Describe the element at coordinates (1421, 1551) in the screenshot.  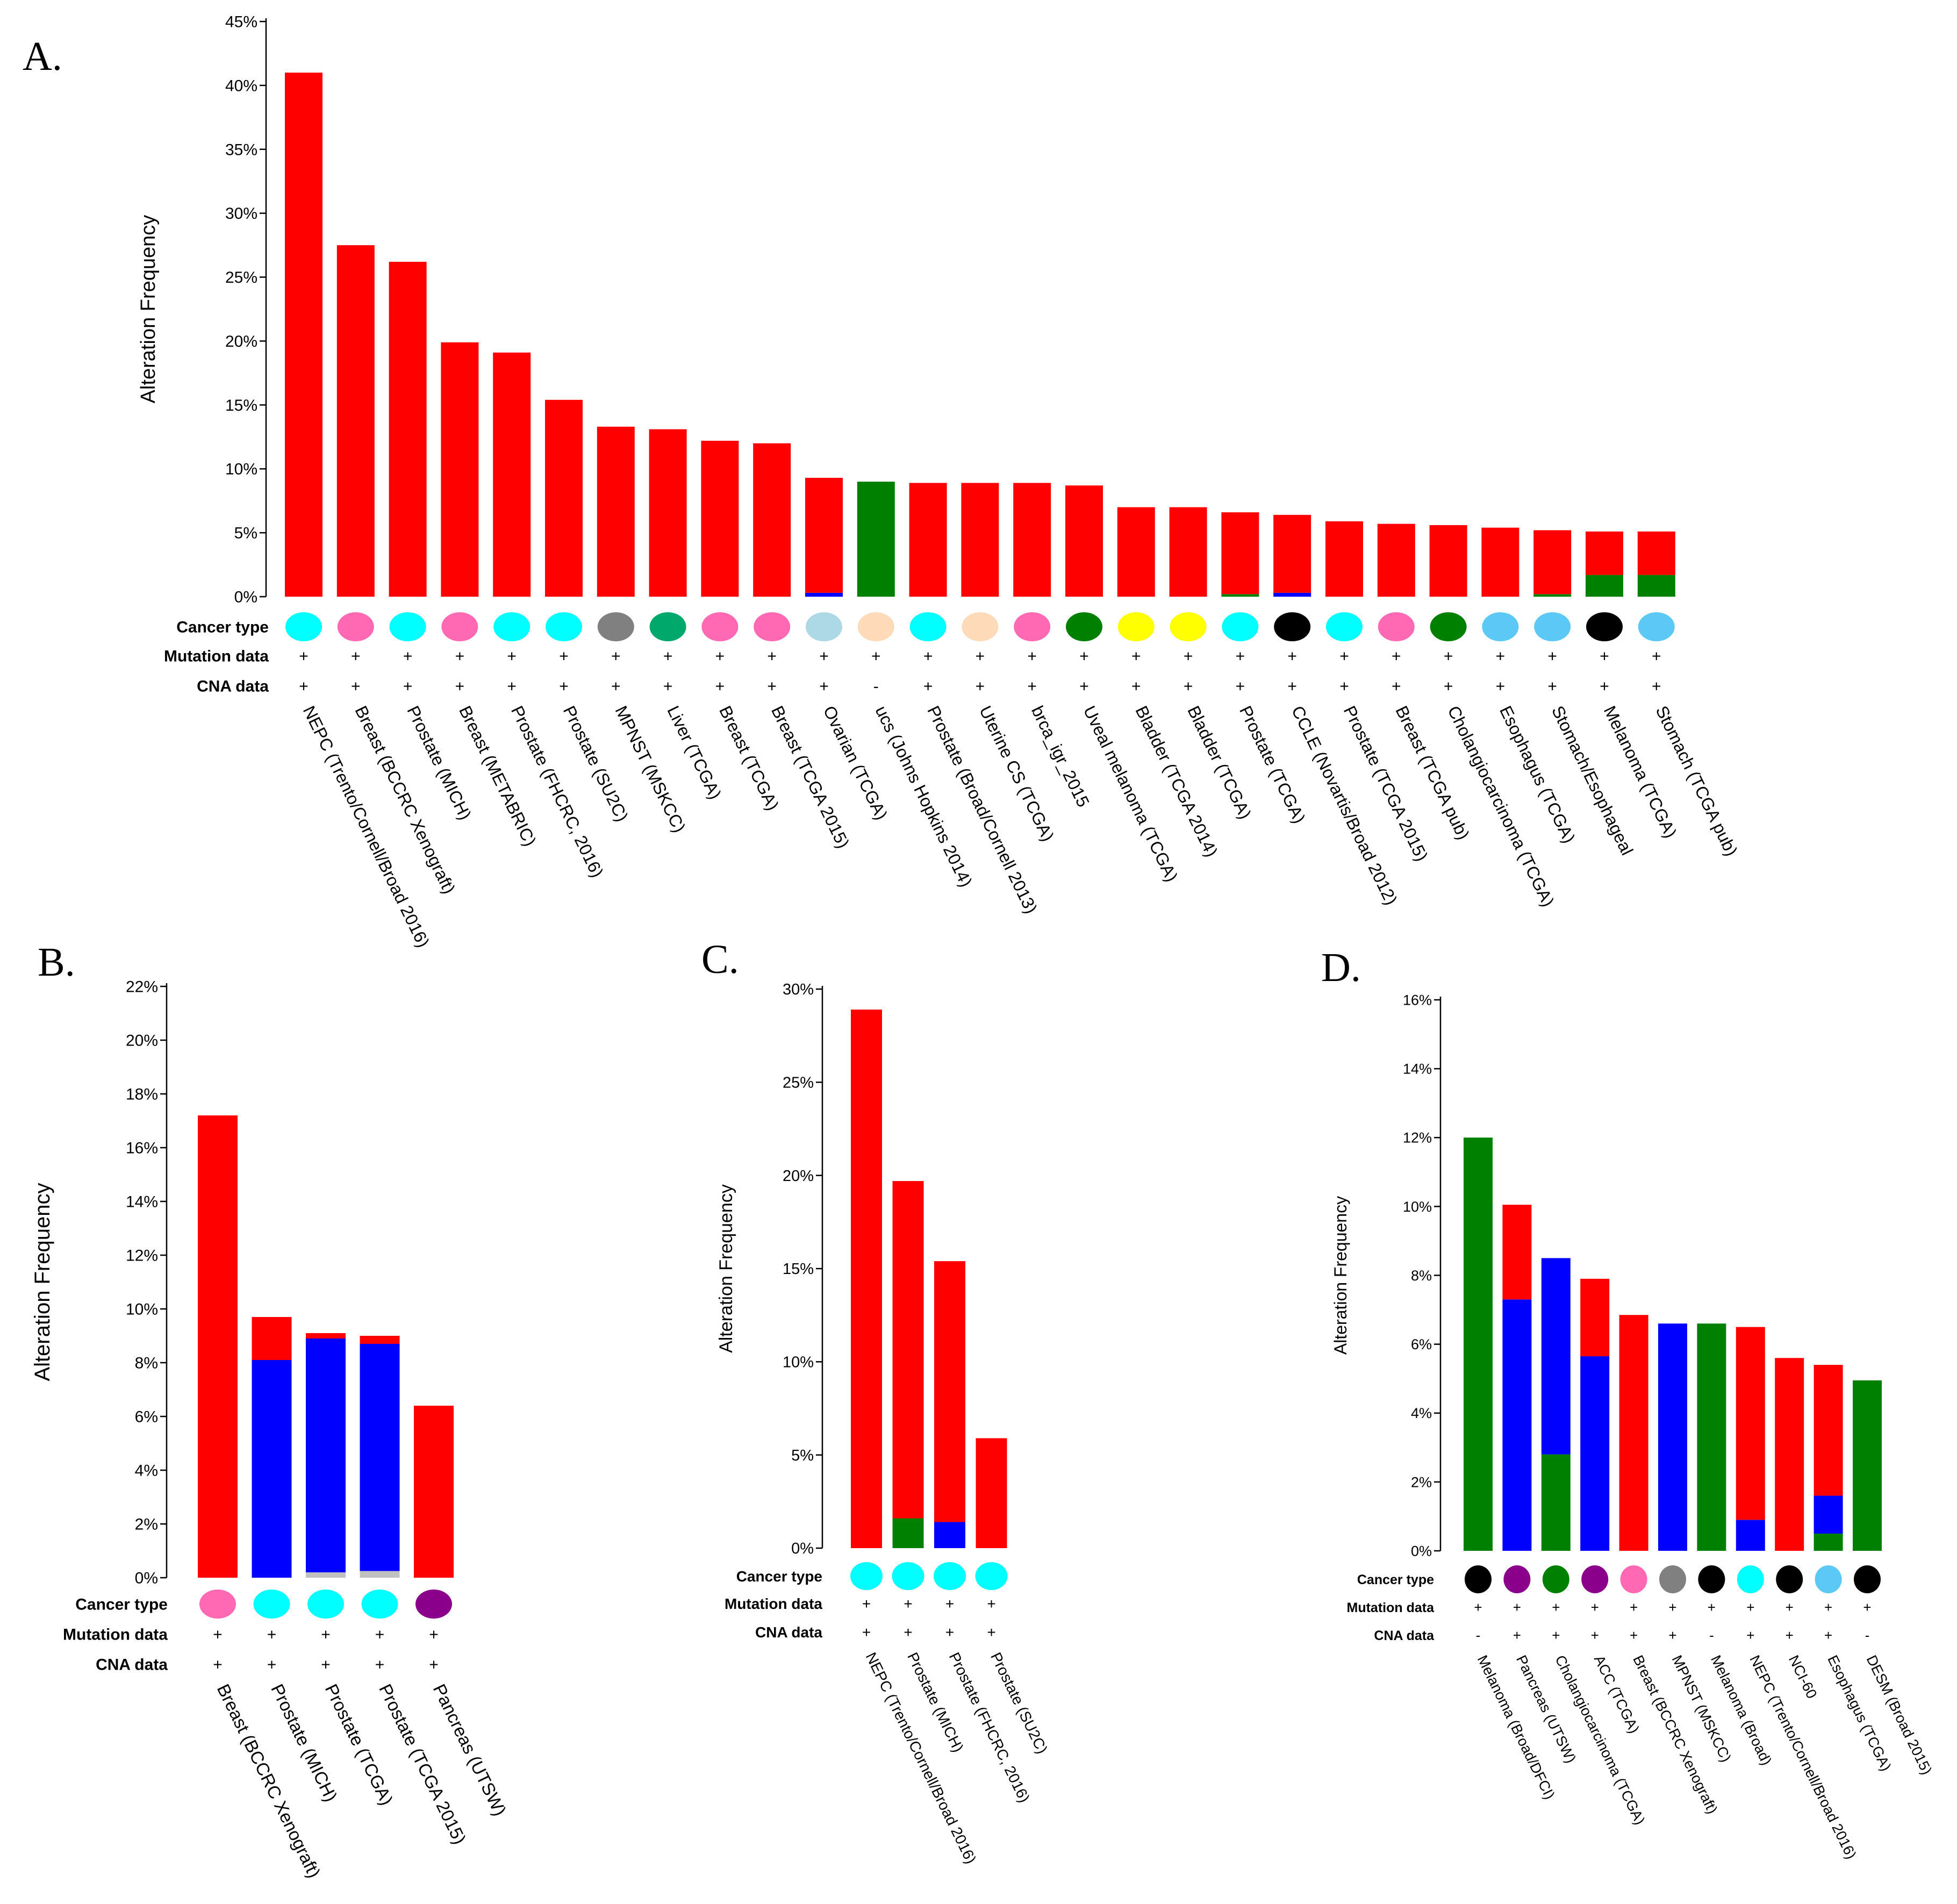
I see `y-tick-label: 0%` at that location.